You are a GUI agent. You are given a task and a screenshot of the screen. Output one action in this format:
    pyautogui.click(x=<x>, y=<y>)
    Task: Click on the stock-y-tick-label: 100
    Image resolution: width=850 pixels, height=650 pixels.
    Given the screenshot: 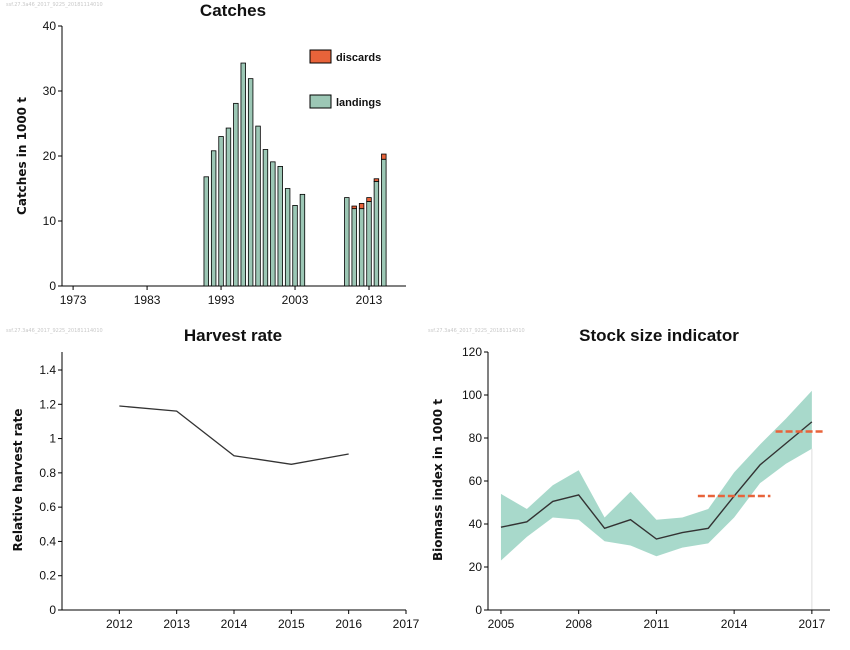 What is the action you would take?
    pyautogui.click(x=472, y=395)
    